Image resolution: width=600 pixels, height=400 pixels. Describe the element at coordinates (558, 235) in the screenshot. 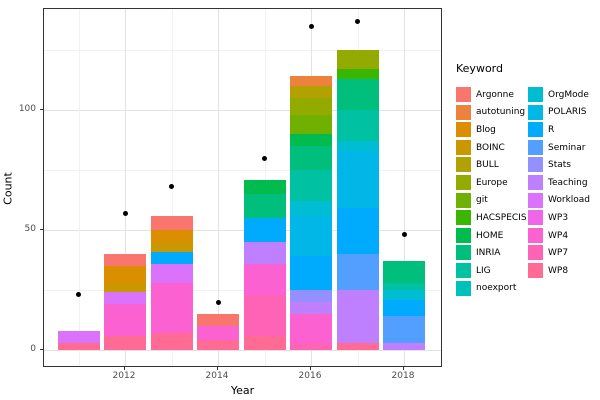

I see `legend-label: WP4` at that location.